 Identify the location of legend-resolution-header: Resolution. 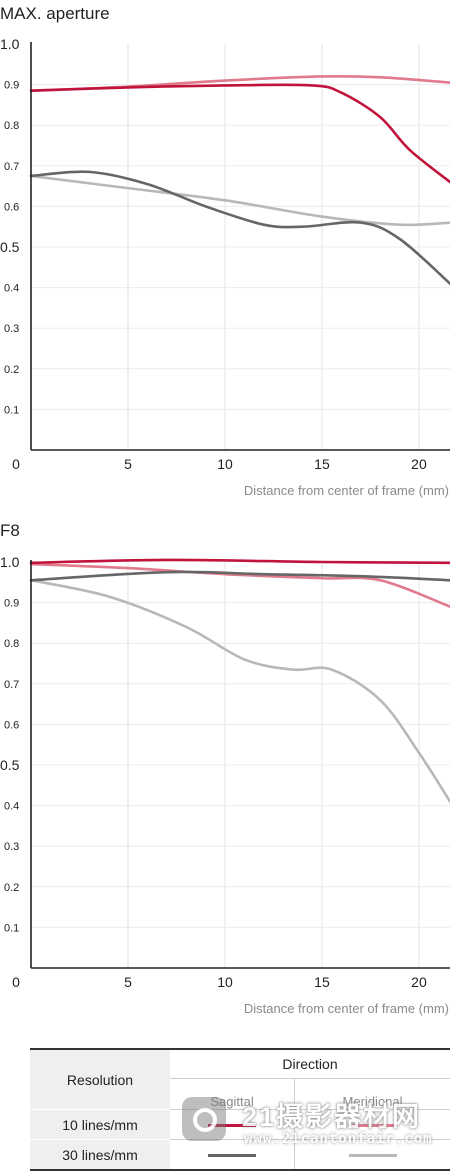
(100, 1079).